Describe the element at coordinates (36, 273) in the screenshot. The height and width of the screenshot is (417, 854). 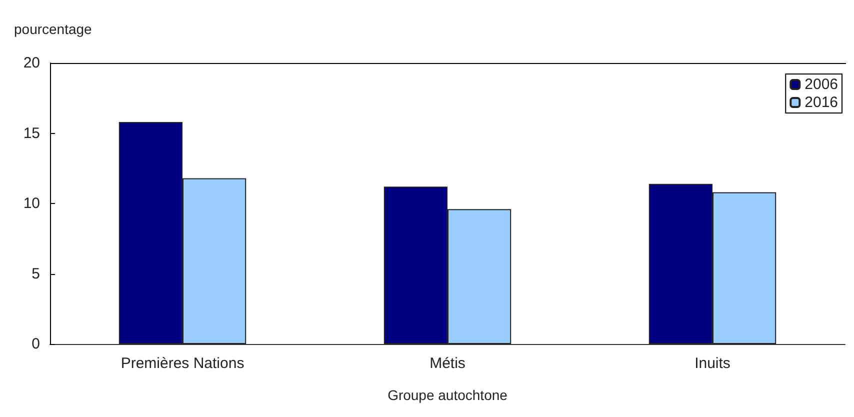
I see `y-tick-label: 5` at that location.